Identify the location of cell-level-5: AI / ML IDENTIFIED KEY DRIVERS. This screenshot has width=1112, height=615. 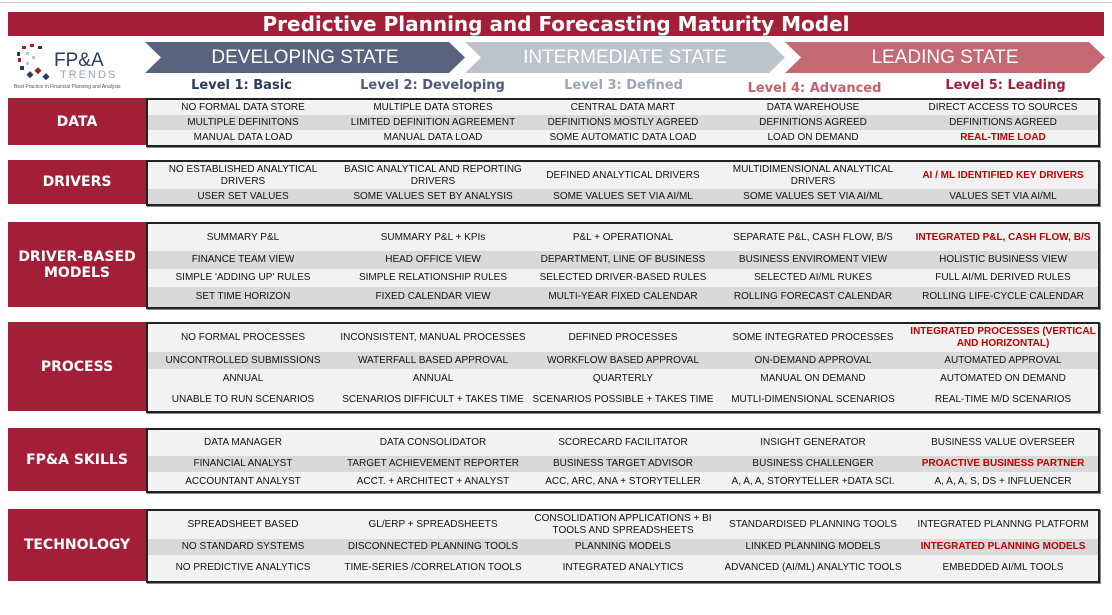
(1003, 175).